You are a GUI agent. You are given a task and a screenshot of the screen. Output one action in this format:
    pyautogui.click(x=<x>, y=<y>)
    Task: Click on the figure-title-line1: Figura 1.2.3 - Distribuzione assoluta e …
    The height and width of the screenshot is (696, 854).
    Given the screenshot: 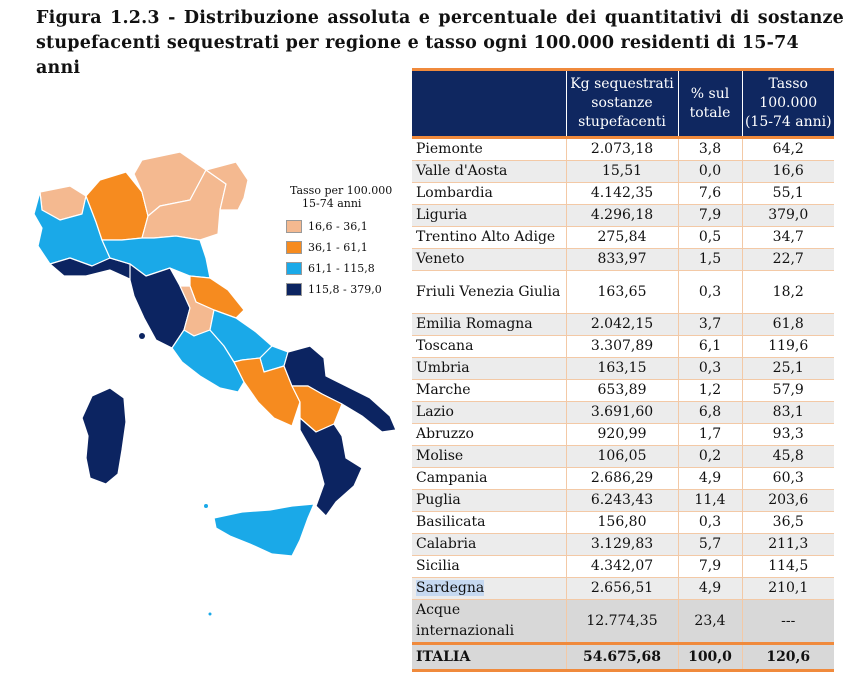 What is the action you would take?
    pyautogui.click(x=440, y=18)
    